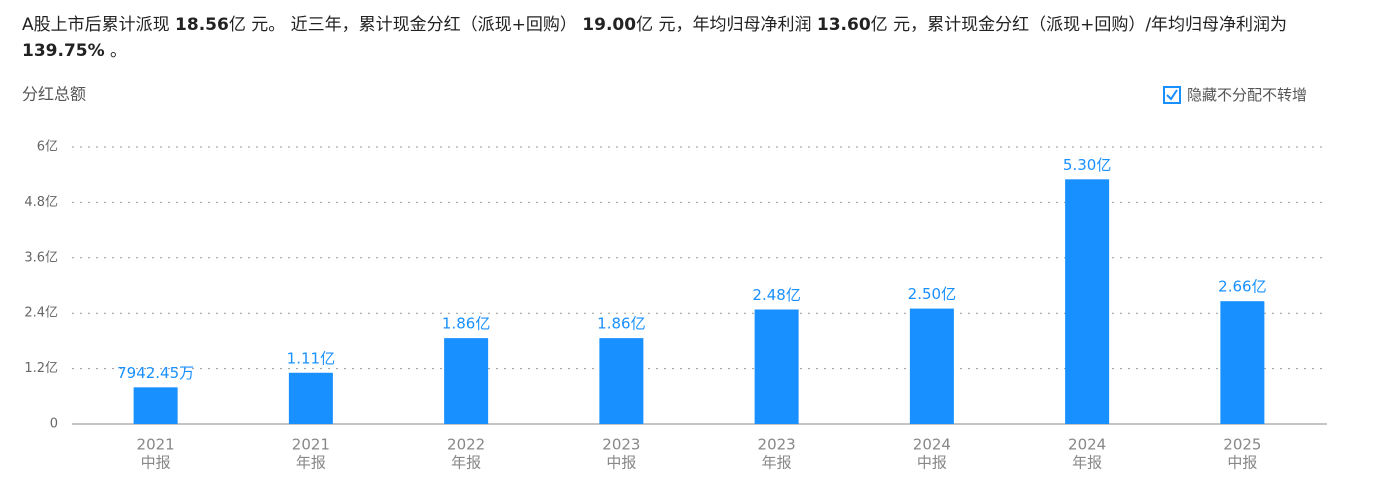  Describe the element at coordinates (47, 147) in the screenshot. I see `y-tick-label: 6亿` at that location.